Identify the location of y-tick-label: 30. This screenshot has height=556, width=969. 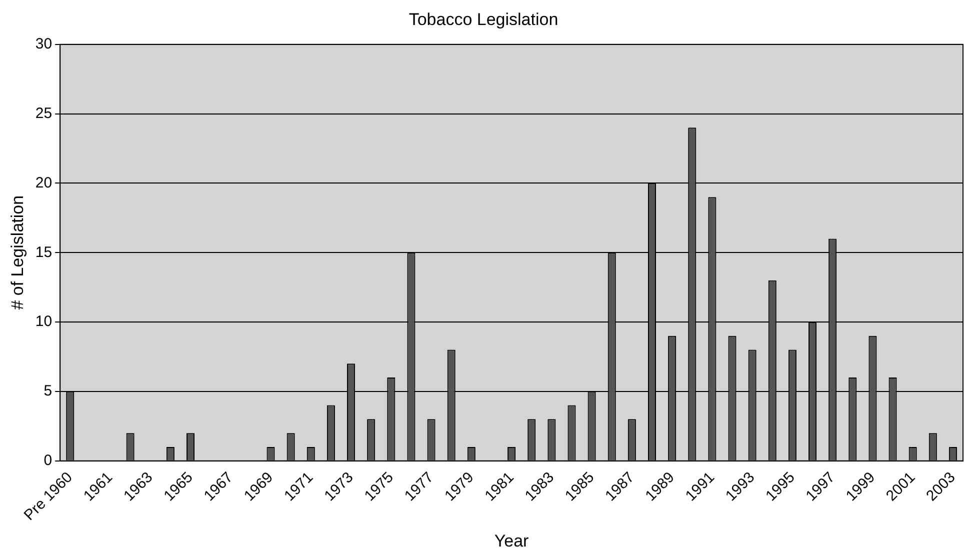
(43, 44).